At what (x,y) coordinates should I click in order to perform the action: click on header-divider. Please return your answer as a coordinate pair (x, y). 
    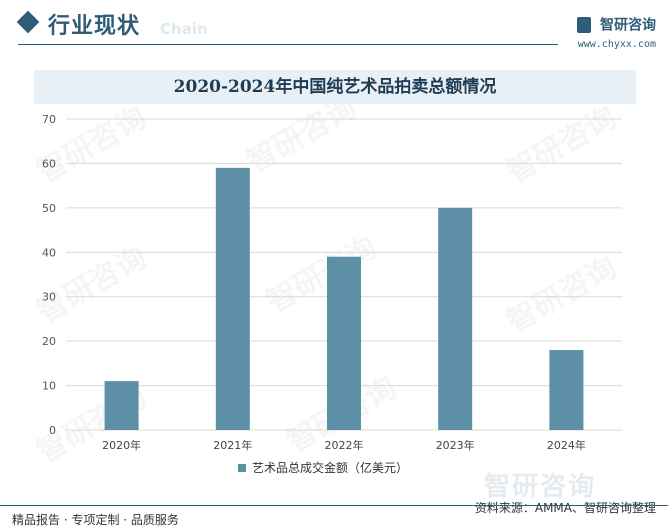
    Looking at the image, I should click on (288, 44).